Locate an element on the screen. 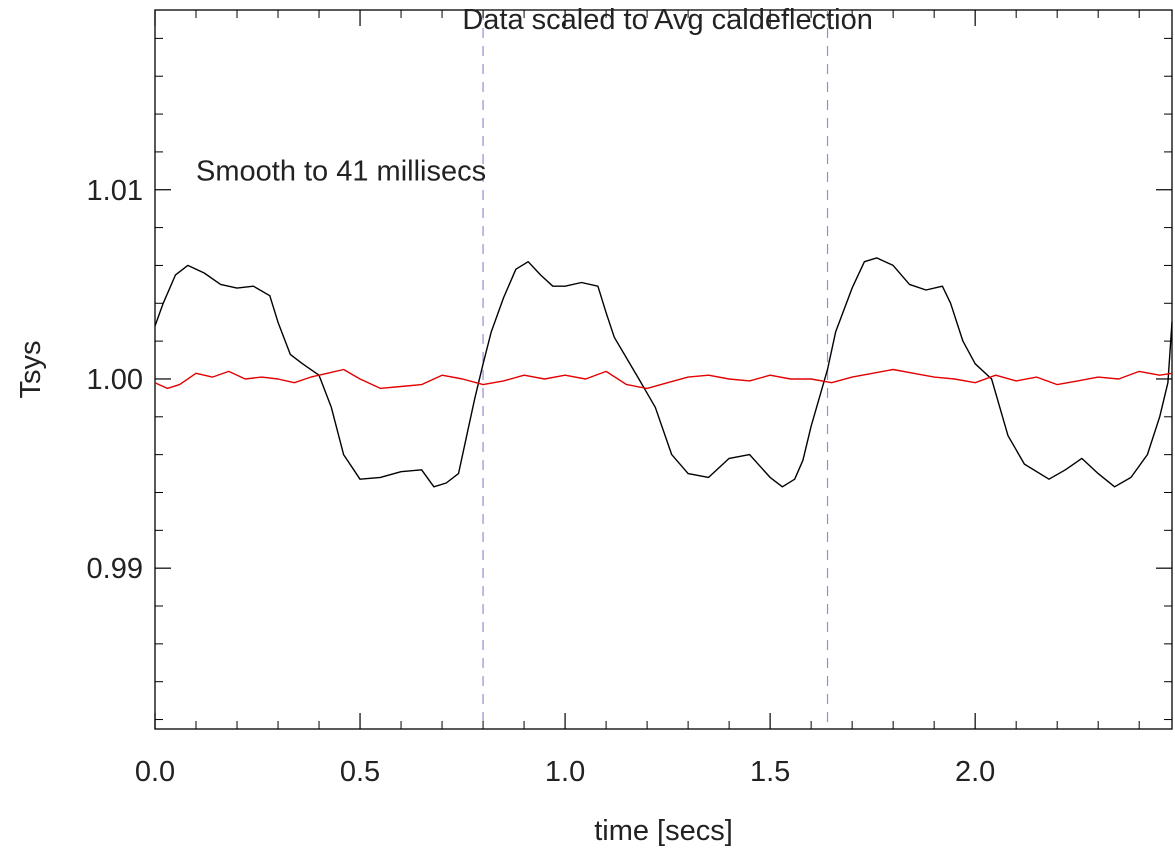  x-axis-label: time [secs] is located at coordinates (663, 831).